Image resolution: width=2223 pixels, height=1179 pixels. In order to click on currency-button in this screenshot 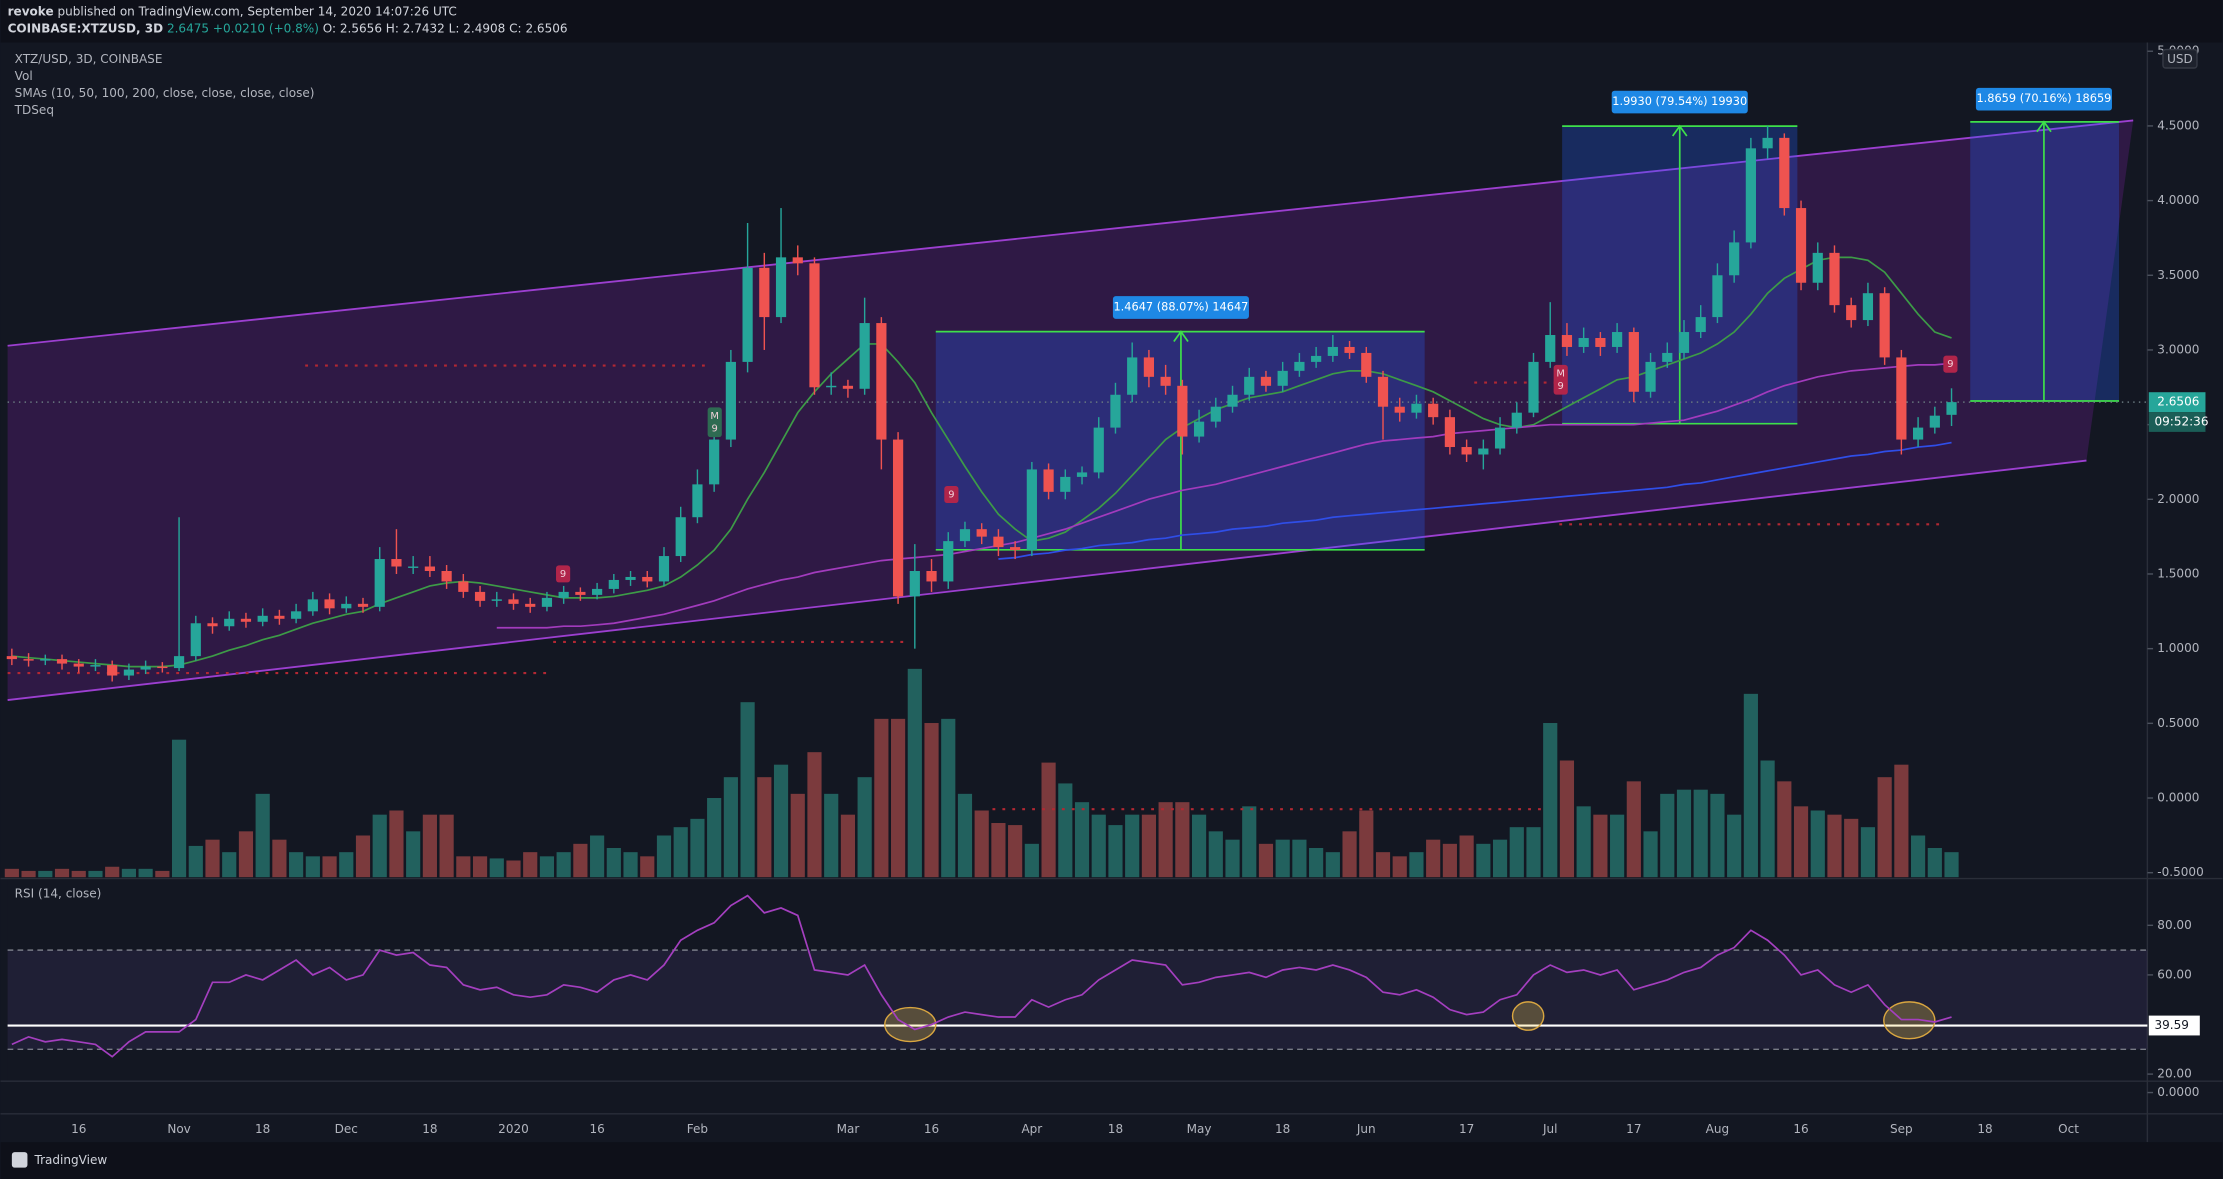, I will do `click(2180, 58)`.